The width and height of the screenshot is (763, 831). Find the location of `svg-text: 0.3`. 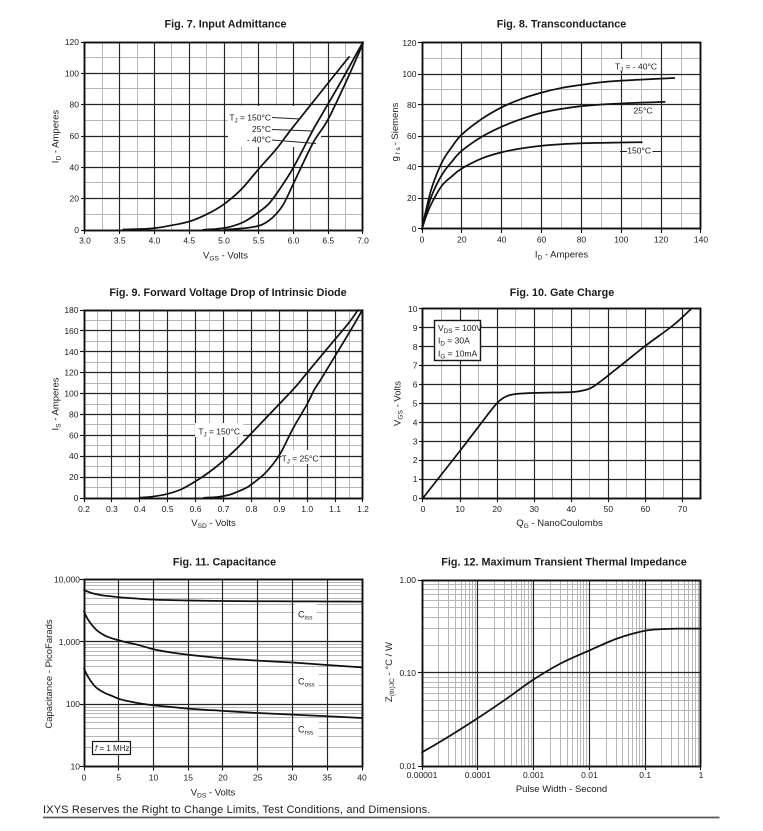

svg-text: 0.3 is located at coordinates (112, 509).